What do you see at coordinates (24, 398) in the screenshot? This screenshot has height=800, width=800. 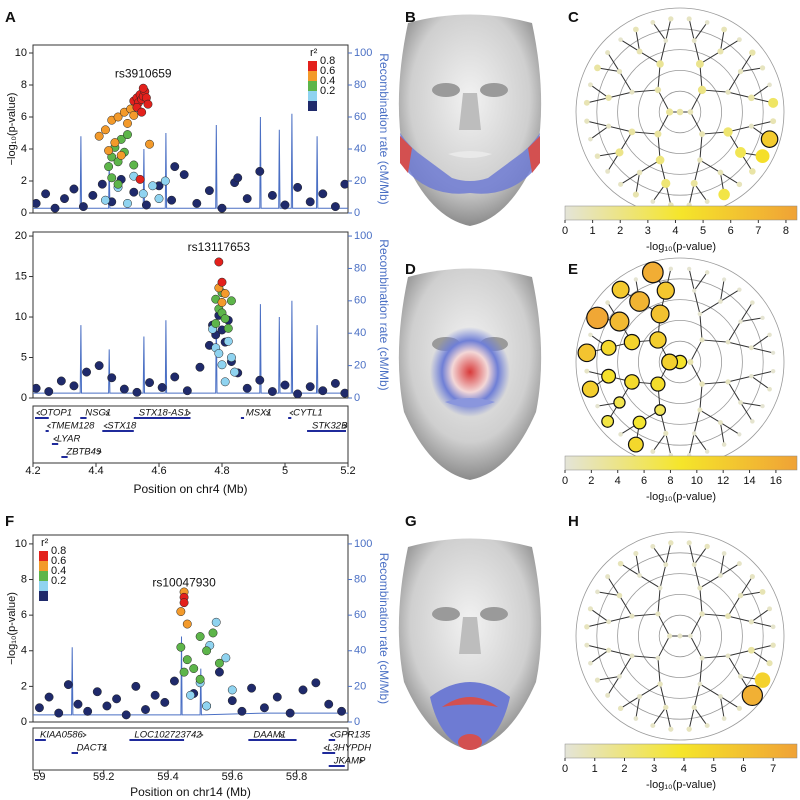 I see `y-tick-label: 0` at bounding box center [24, 398].